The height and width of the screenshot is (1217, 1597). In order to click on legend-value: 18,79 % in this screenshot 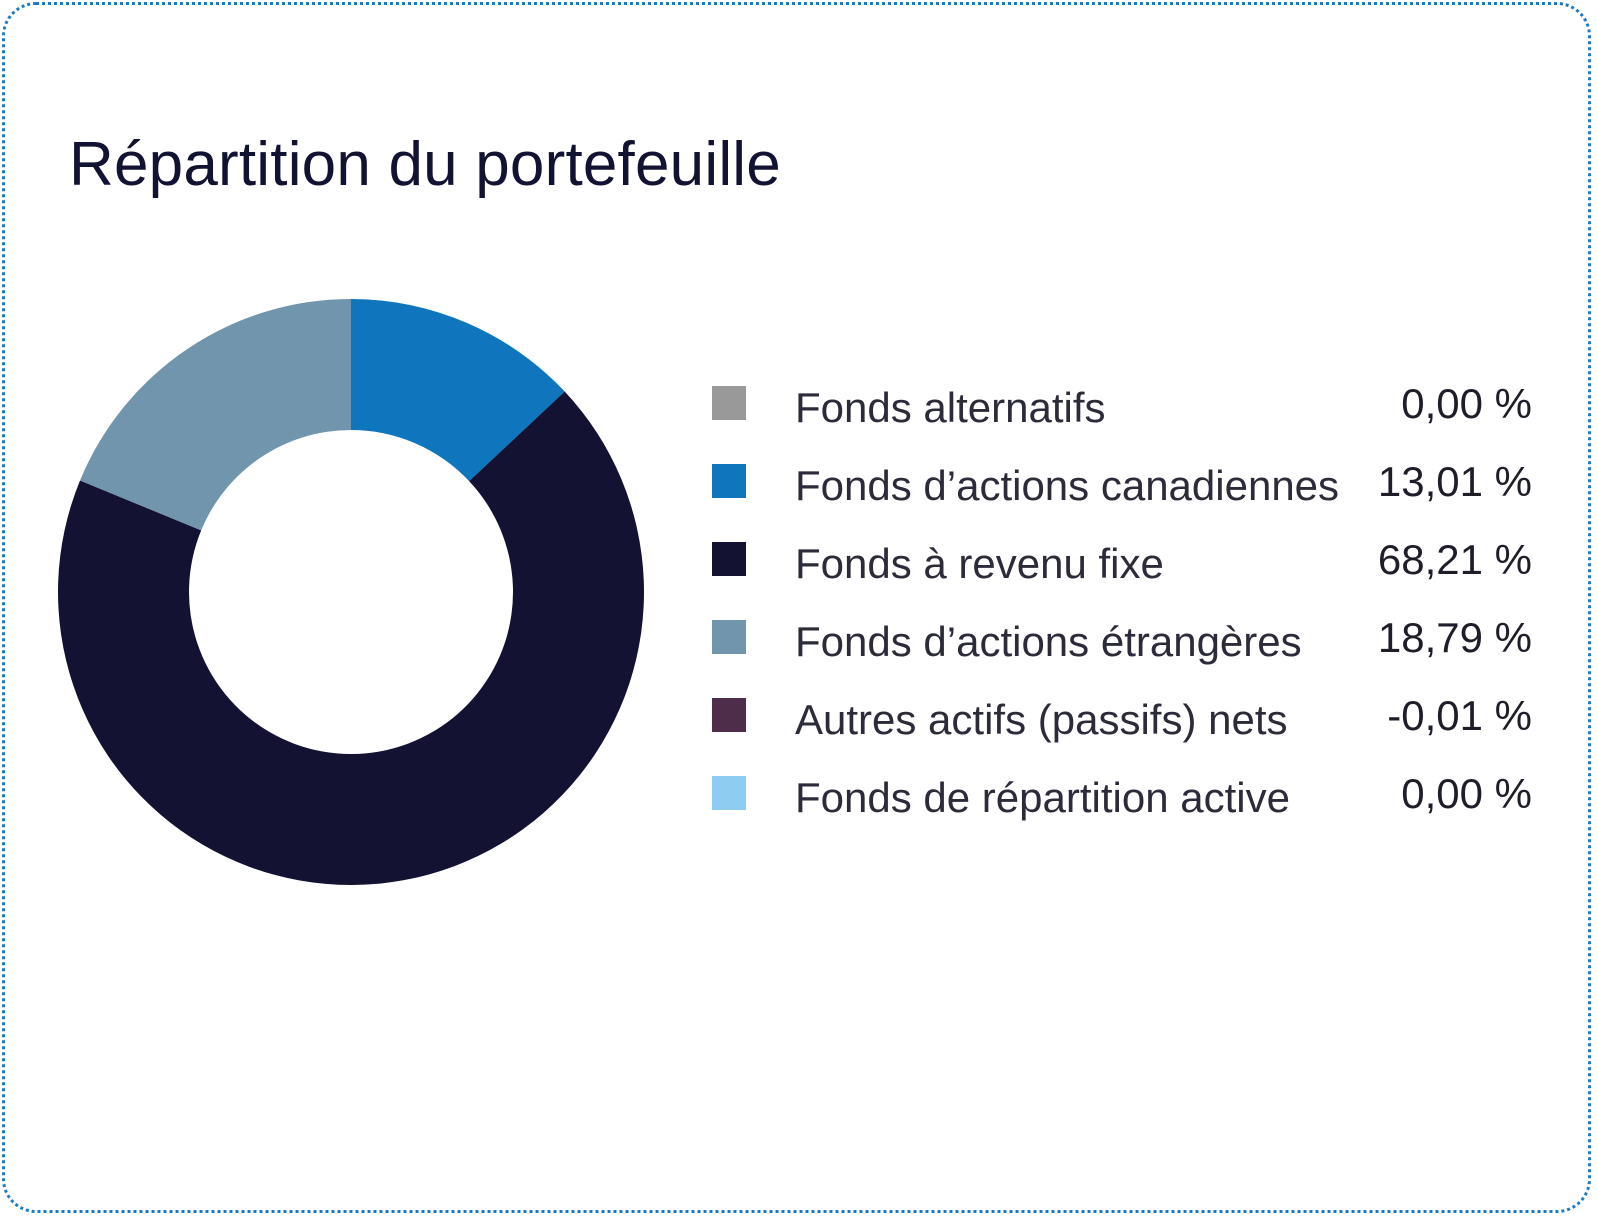, I will do `click(1454, 637)`.